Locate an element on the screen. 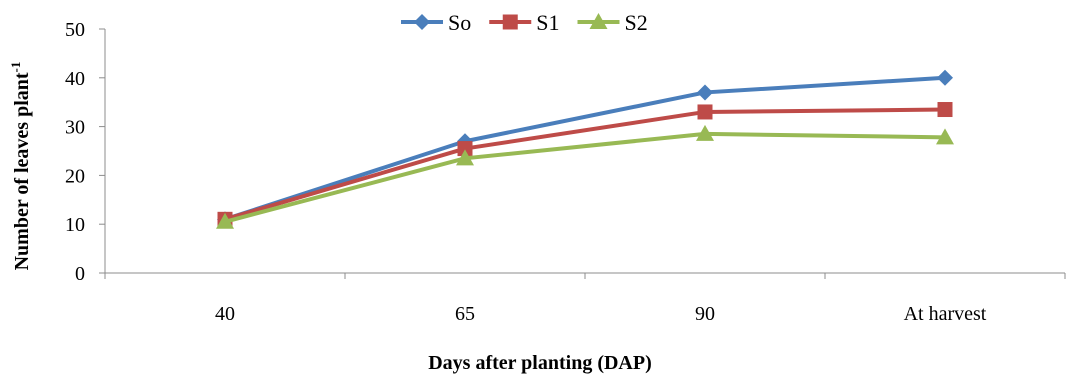 This screenshot has height=380, width=1073. x-tick-label: 90 is located at coordinates (705, 314).